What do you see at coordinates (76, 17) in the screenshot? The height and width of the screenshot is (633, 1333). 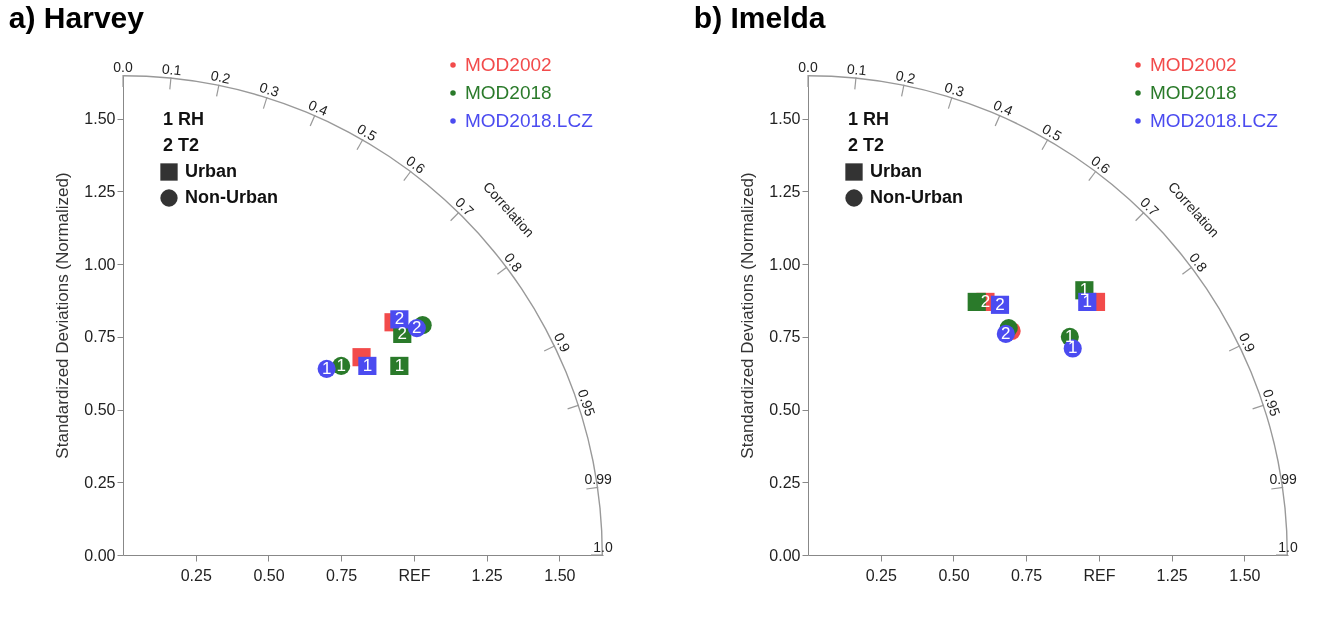 I see `chart-title: a) Harvey` at bounding box center [76, 17].